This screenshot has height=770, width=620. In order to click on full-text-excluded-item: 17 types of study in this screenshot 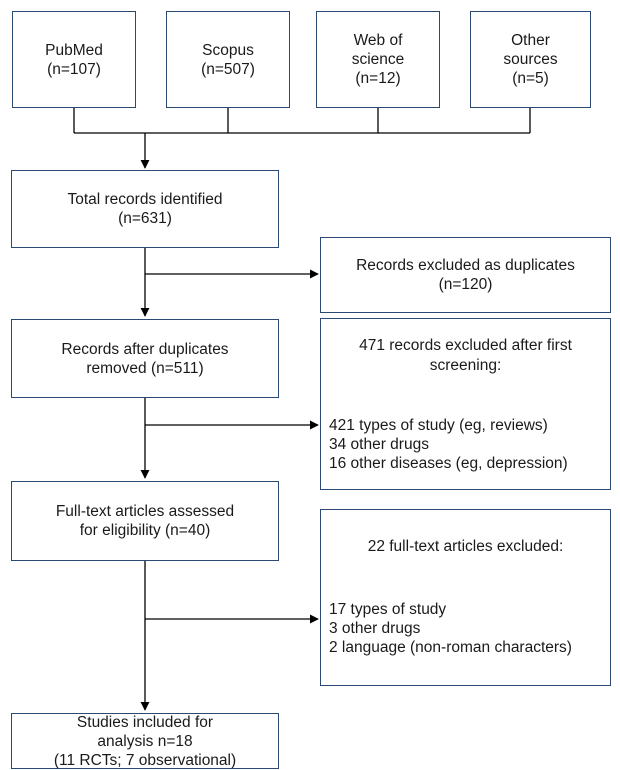, I will do `click(388, 609)`.